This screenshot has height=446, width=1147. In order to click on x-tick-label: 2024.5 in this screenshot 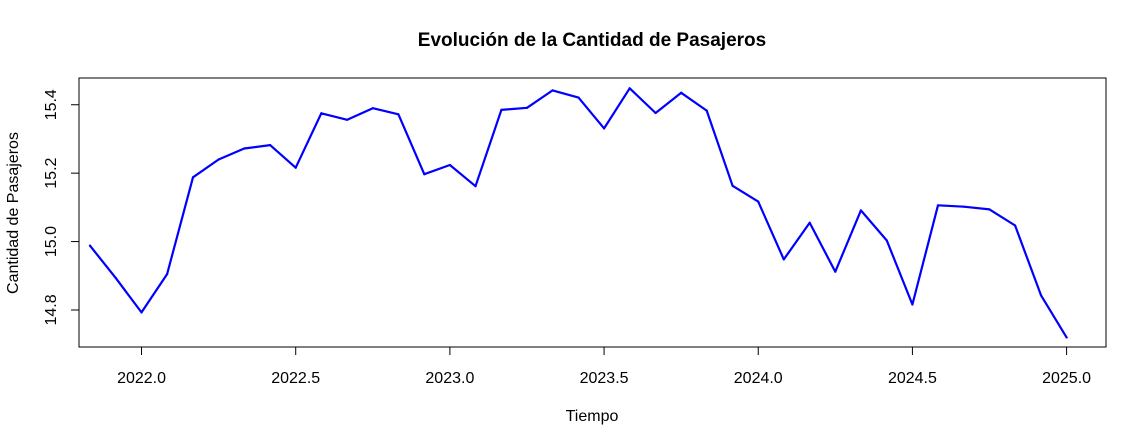, I will do `click(912, 378)`.